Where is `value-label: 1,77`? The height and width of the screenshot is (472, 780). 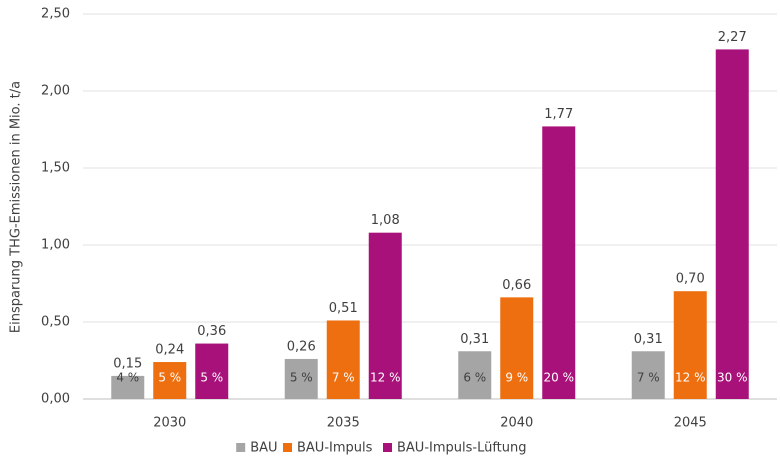
value-label: 1,77 is located at coordinates (558, 114).